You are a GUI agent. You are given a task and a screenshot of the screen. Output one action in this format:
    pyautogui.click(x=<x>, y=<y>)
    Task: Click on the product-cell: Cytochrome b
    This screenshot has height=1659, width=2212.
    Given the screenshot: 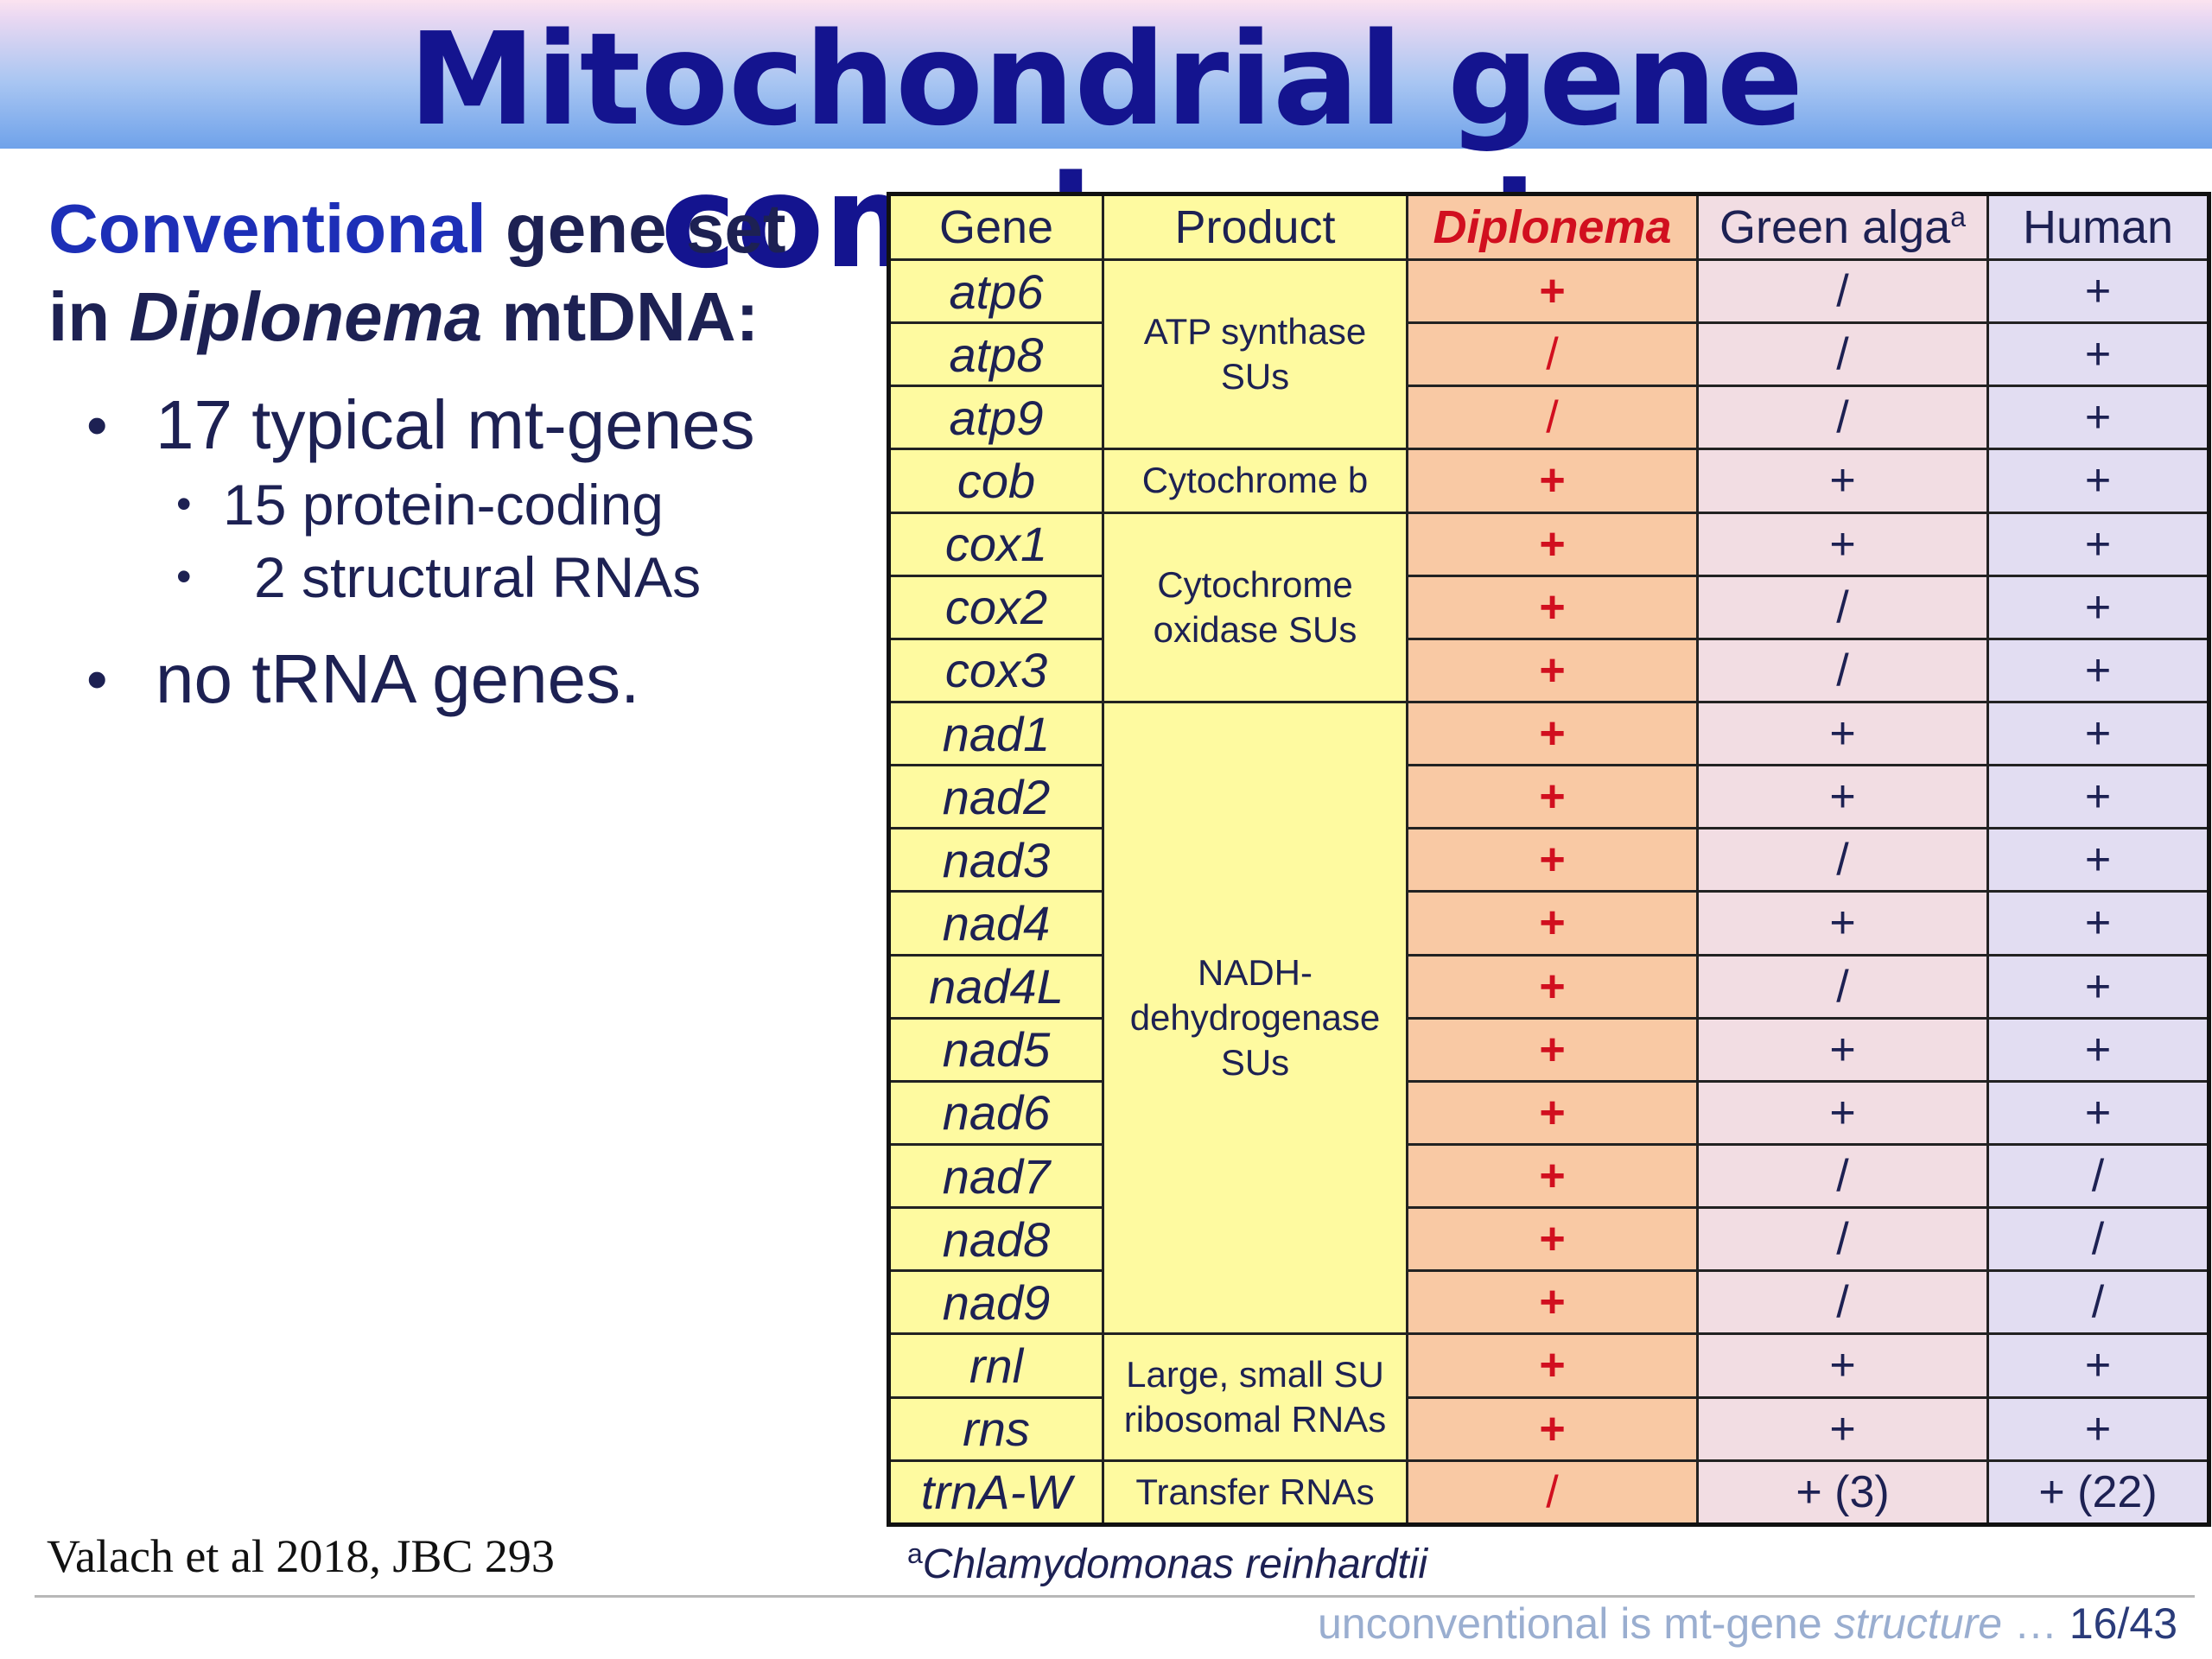 What is the action you would take?
    pyautogui.click(x=1255, y=481)
    